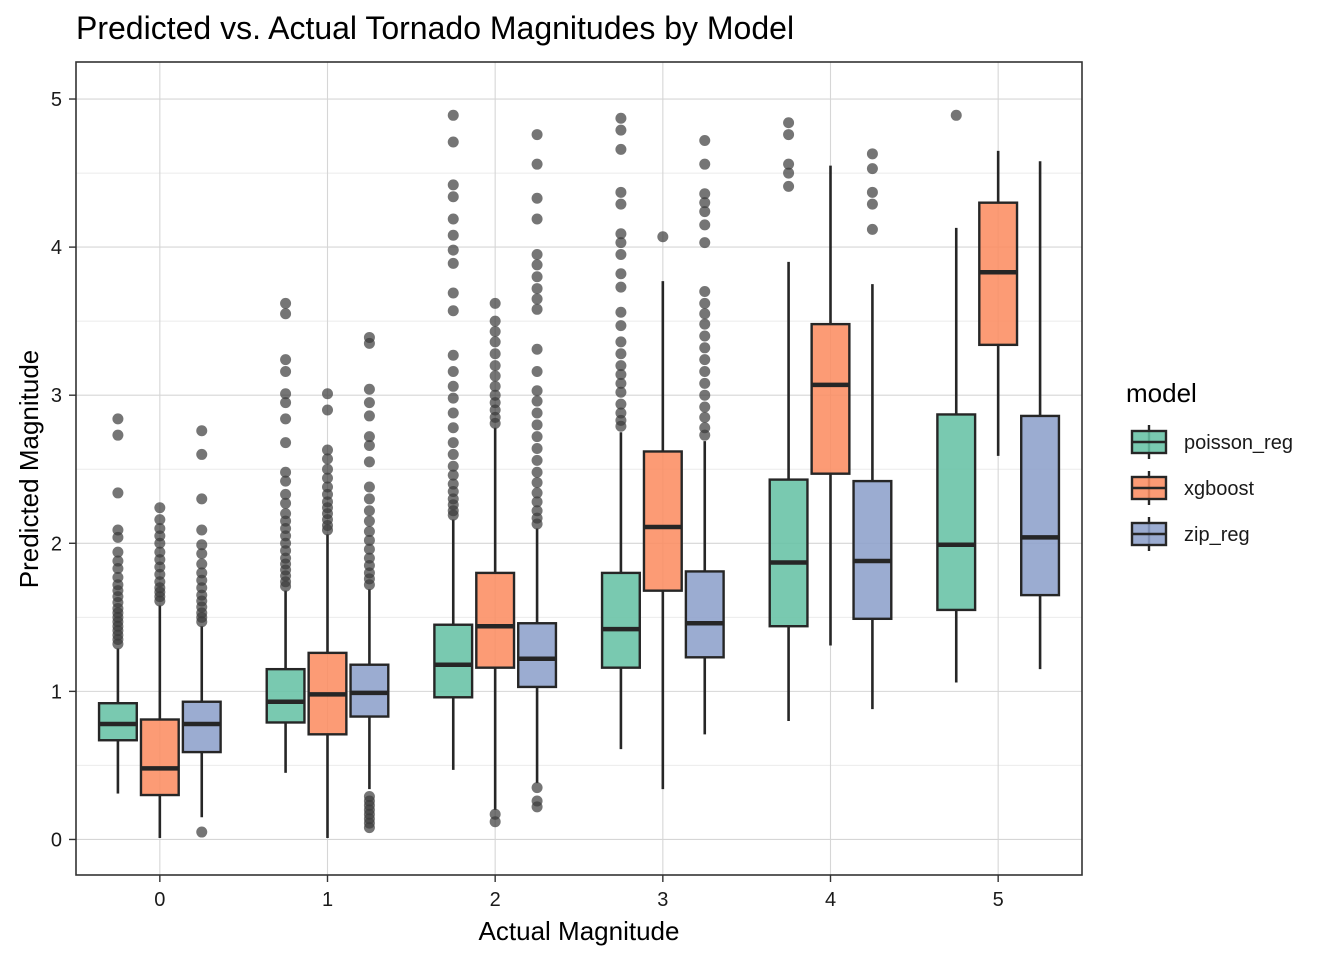  Describe the element at coordinates (662, 900) in the screenshot. I see `x-tick-label: 3` at that location.